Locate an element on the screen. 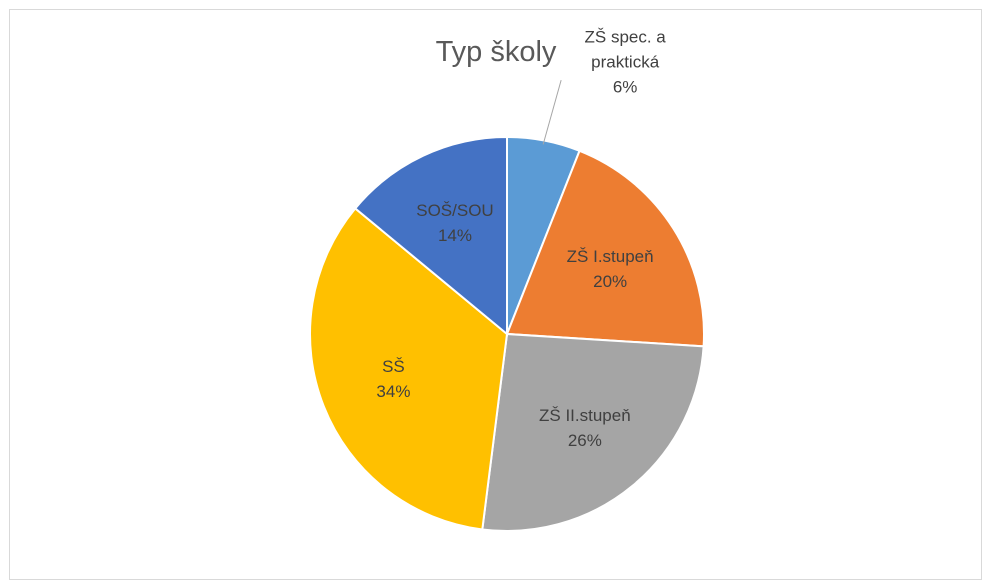  value-label: 6% is located at coordinates (625, 87).